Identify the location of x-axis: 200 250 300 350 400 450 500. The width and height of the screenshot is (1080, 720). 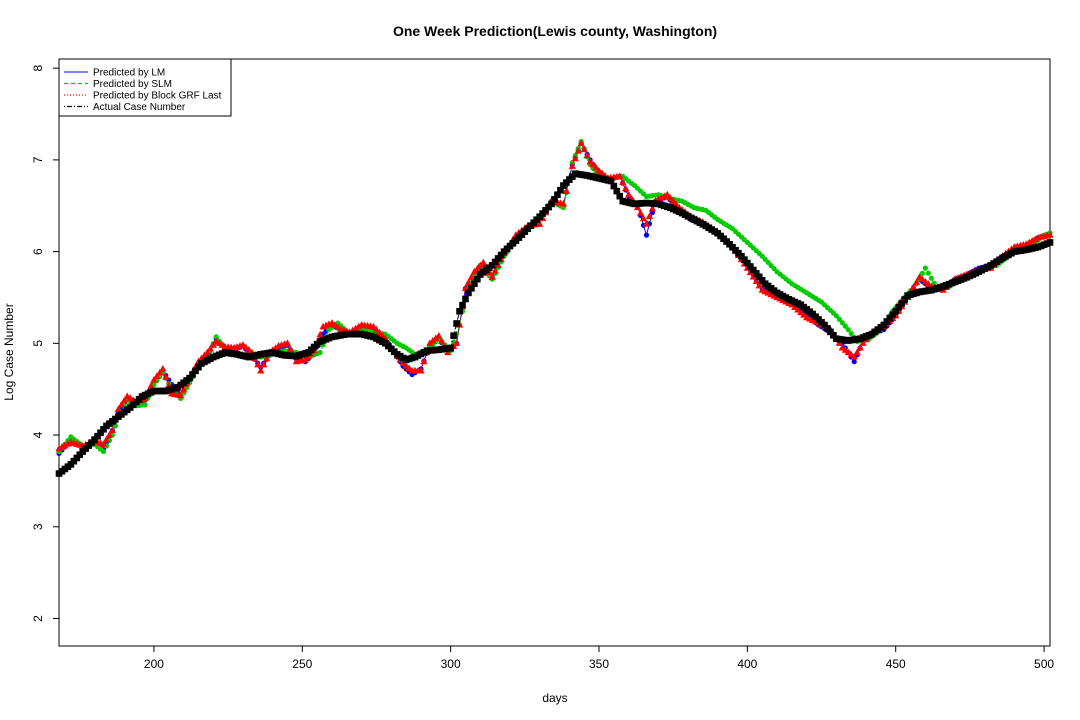
(599, 658).